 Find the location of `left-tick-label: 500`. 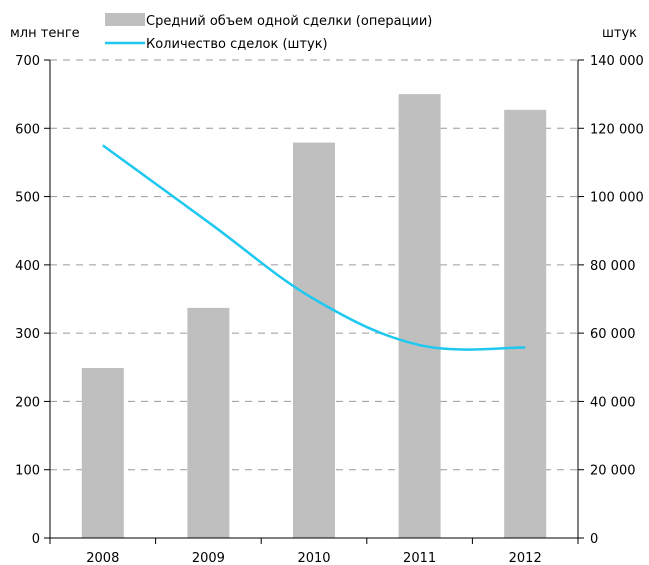

left-tick-label: 500 is located at coordinates (27, 198).